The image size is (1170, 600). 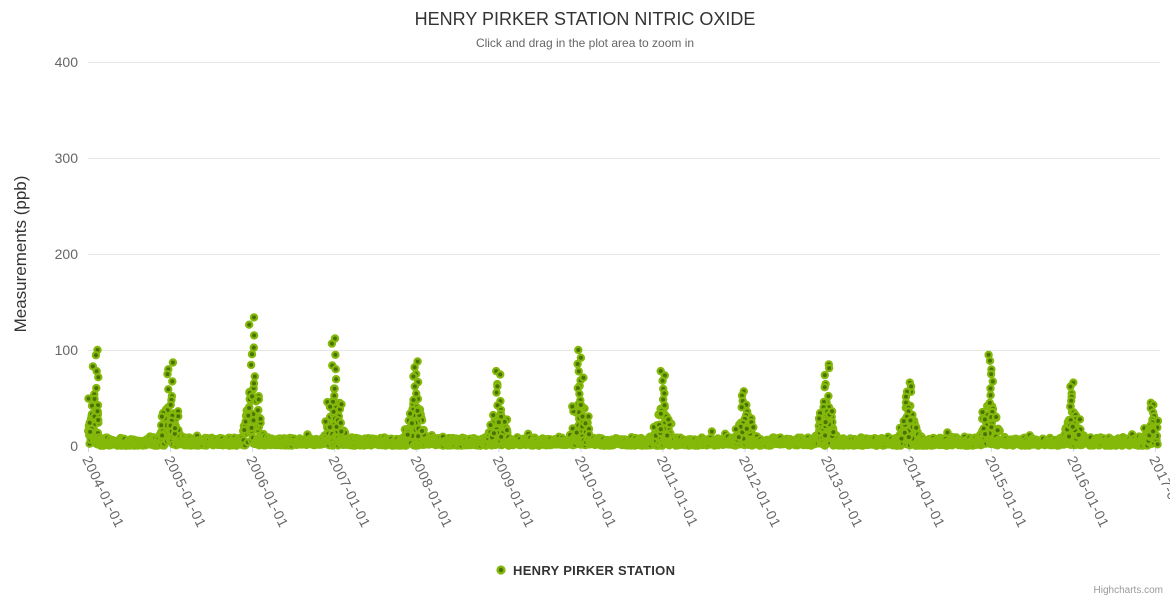 I want to click on legend-item-henry-pirker-station: HENRY PIRKER STATION, so click(x=586, y=570).